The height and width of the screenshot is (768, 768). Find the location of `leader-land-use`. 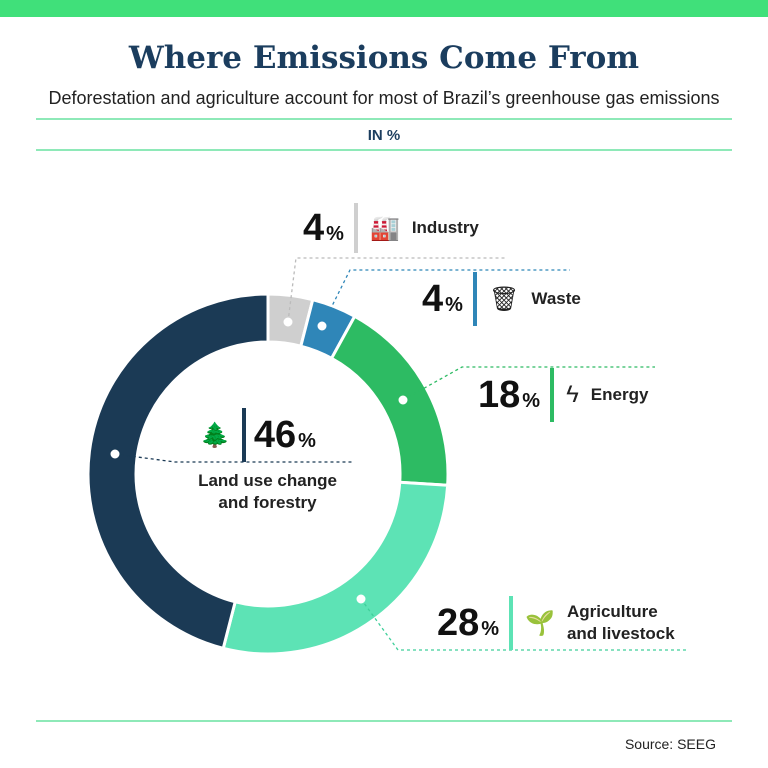

leader-land-use is located at coordinates (233, 458).